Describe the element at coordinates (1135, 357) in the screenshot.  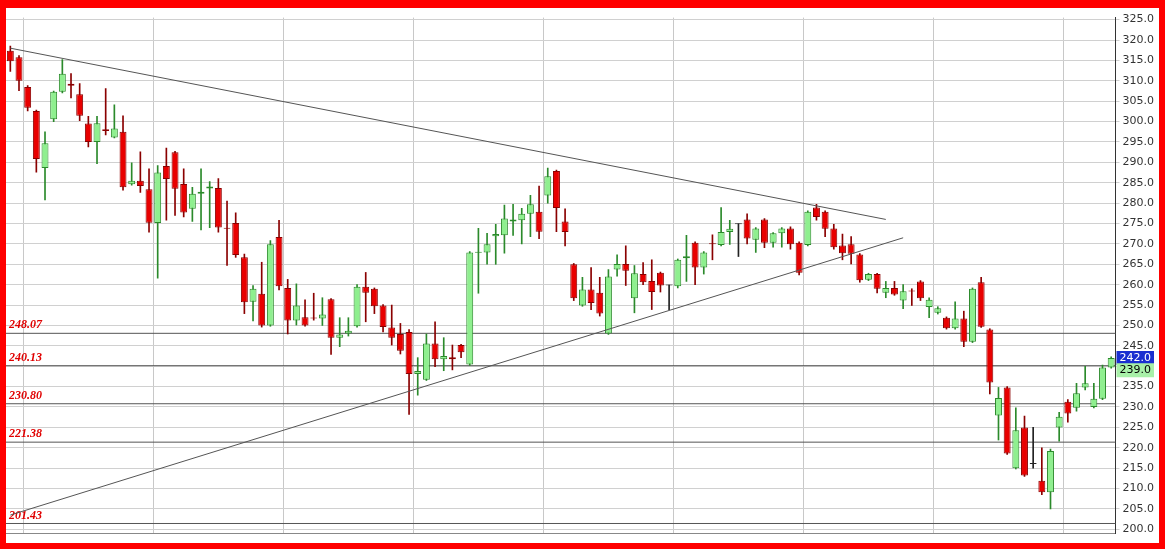
I see `annotation: 242.0` at that location.